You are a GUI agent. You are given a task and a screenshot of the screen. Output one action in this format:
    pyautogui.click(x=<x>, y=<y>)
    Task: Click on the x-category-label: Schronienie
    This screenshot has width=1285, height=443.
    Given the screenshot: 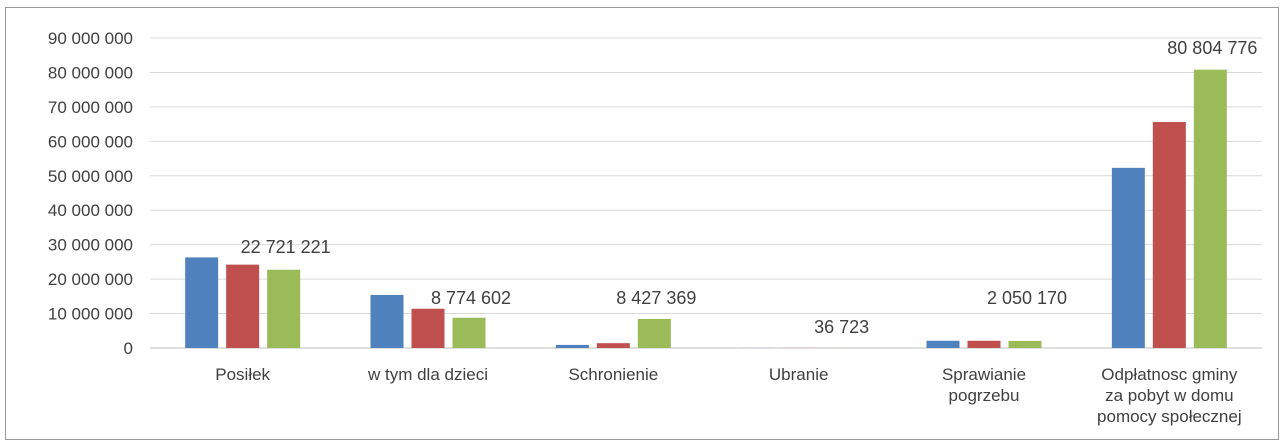 What is the action you would take?
    pyautogui.click(x=613, y=374)
    